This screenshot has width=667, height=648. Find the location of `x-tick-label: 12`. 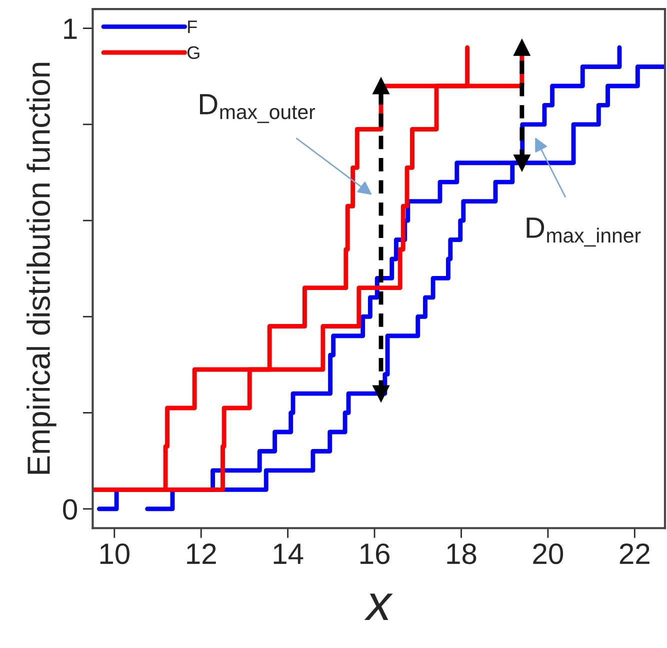

x-tick-label: 12 is located at coordinates (201, 553).